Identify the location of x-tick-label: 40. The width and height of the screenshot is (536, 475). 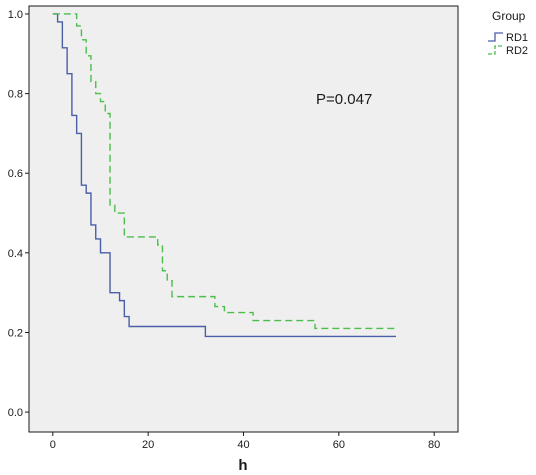
(243, 445).